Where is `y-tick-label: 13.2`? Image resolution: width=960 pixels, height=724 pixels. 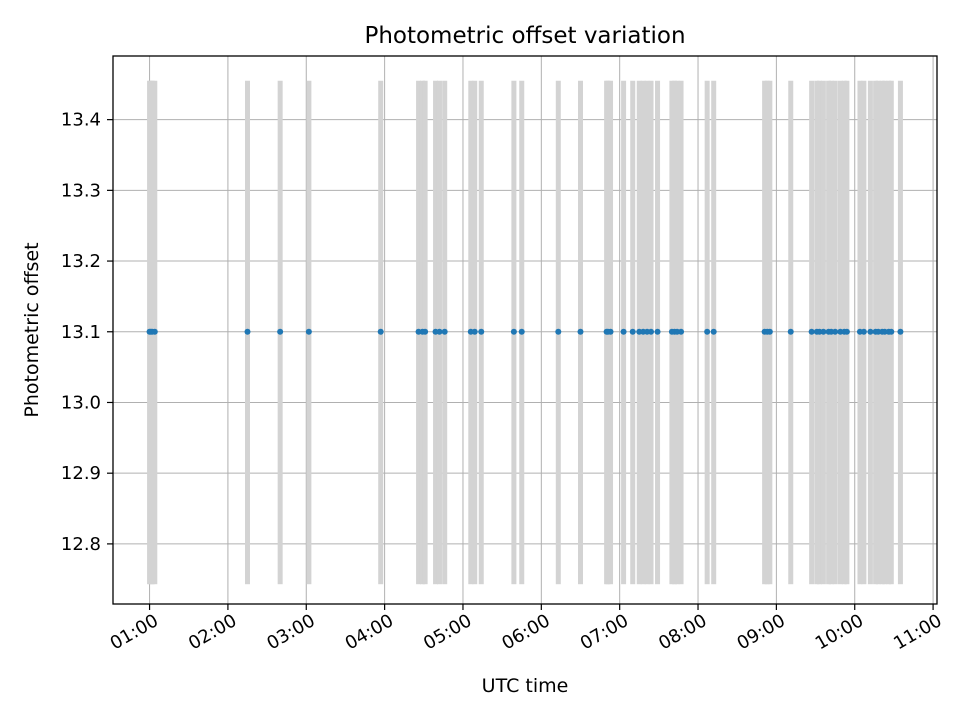
y-tick-label: 13.2 is located at coordinates (81, 261).